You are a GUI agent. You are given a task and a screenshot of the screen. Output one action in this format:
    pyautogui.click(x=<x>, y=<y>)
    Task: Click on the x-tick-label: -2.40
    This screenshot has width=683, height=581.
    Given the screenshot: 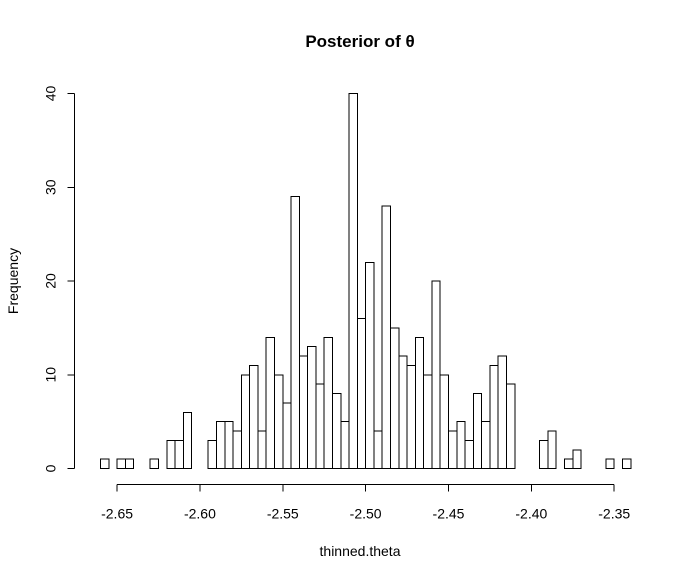 What is the action you would take?
    pyautogui.click(x=531, y=514)
    